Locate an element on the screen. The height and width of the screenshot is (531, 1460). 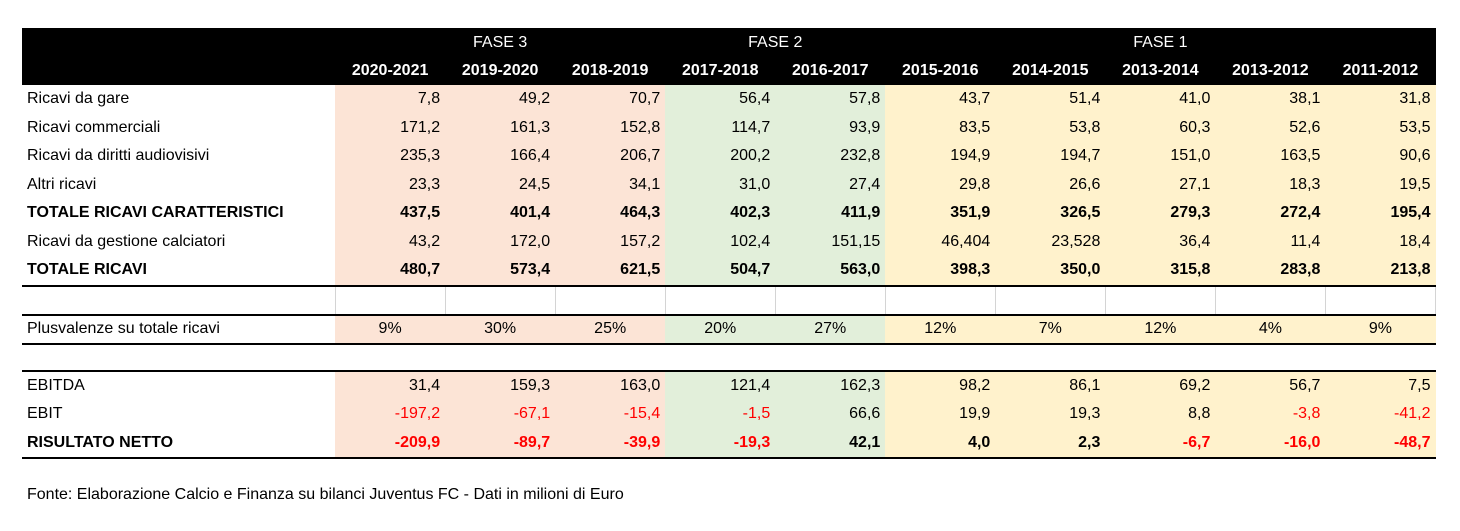
value-cell: 464,3 is located at coordinates (610, 213).